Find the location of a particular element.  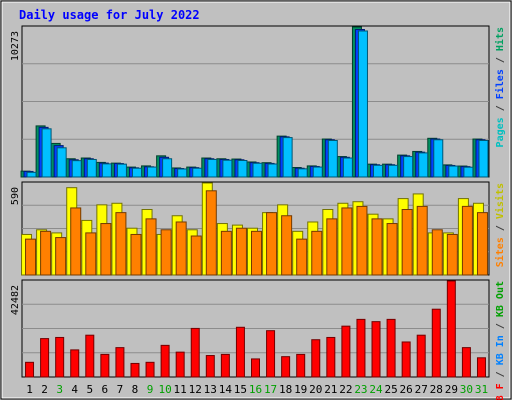

x-tick-label: 25 is located at coordinates (390, 389).